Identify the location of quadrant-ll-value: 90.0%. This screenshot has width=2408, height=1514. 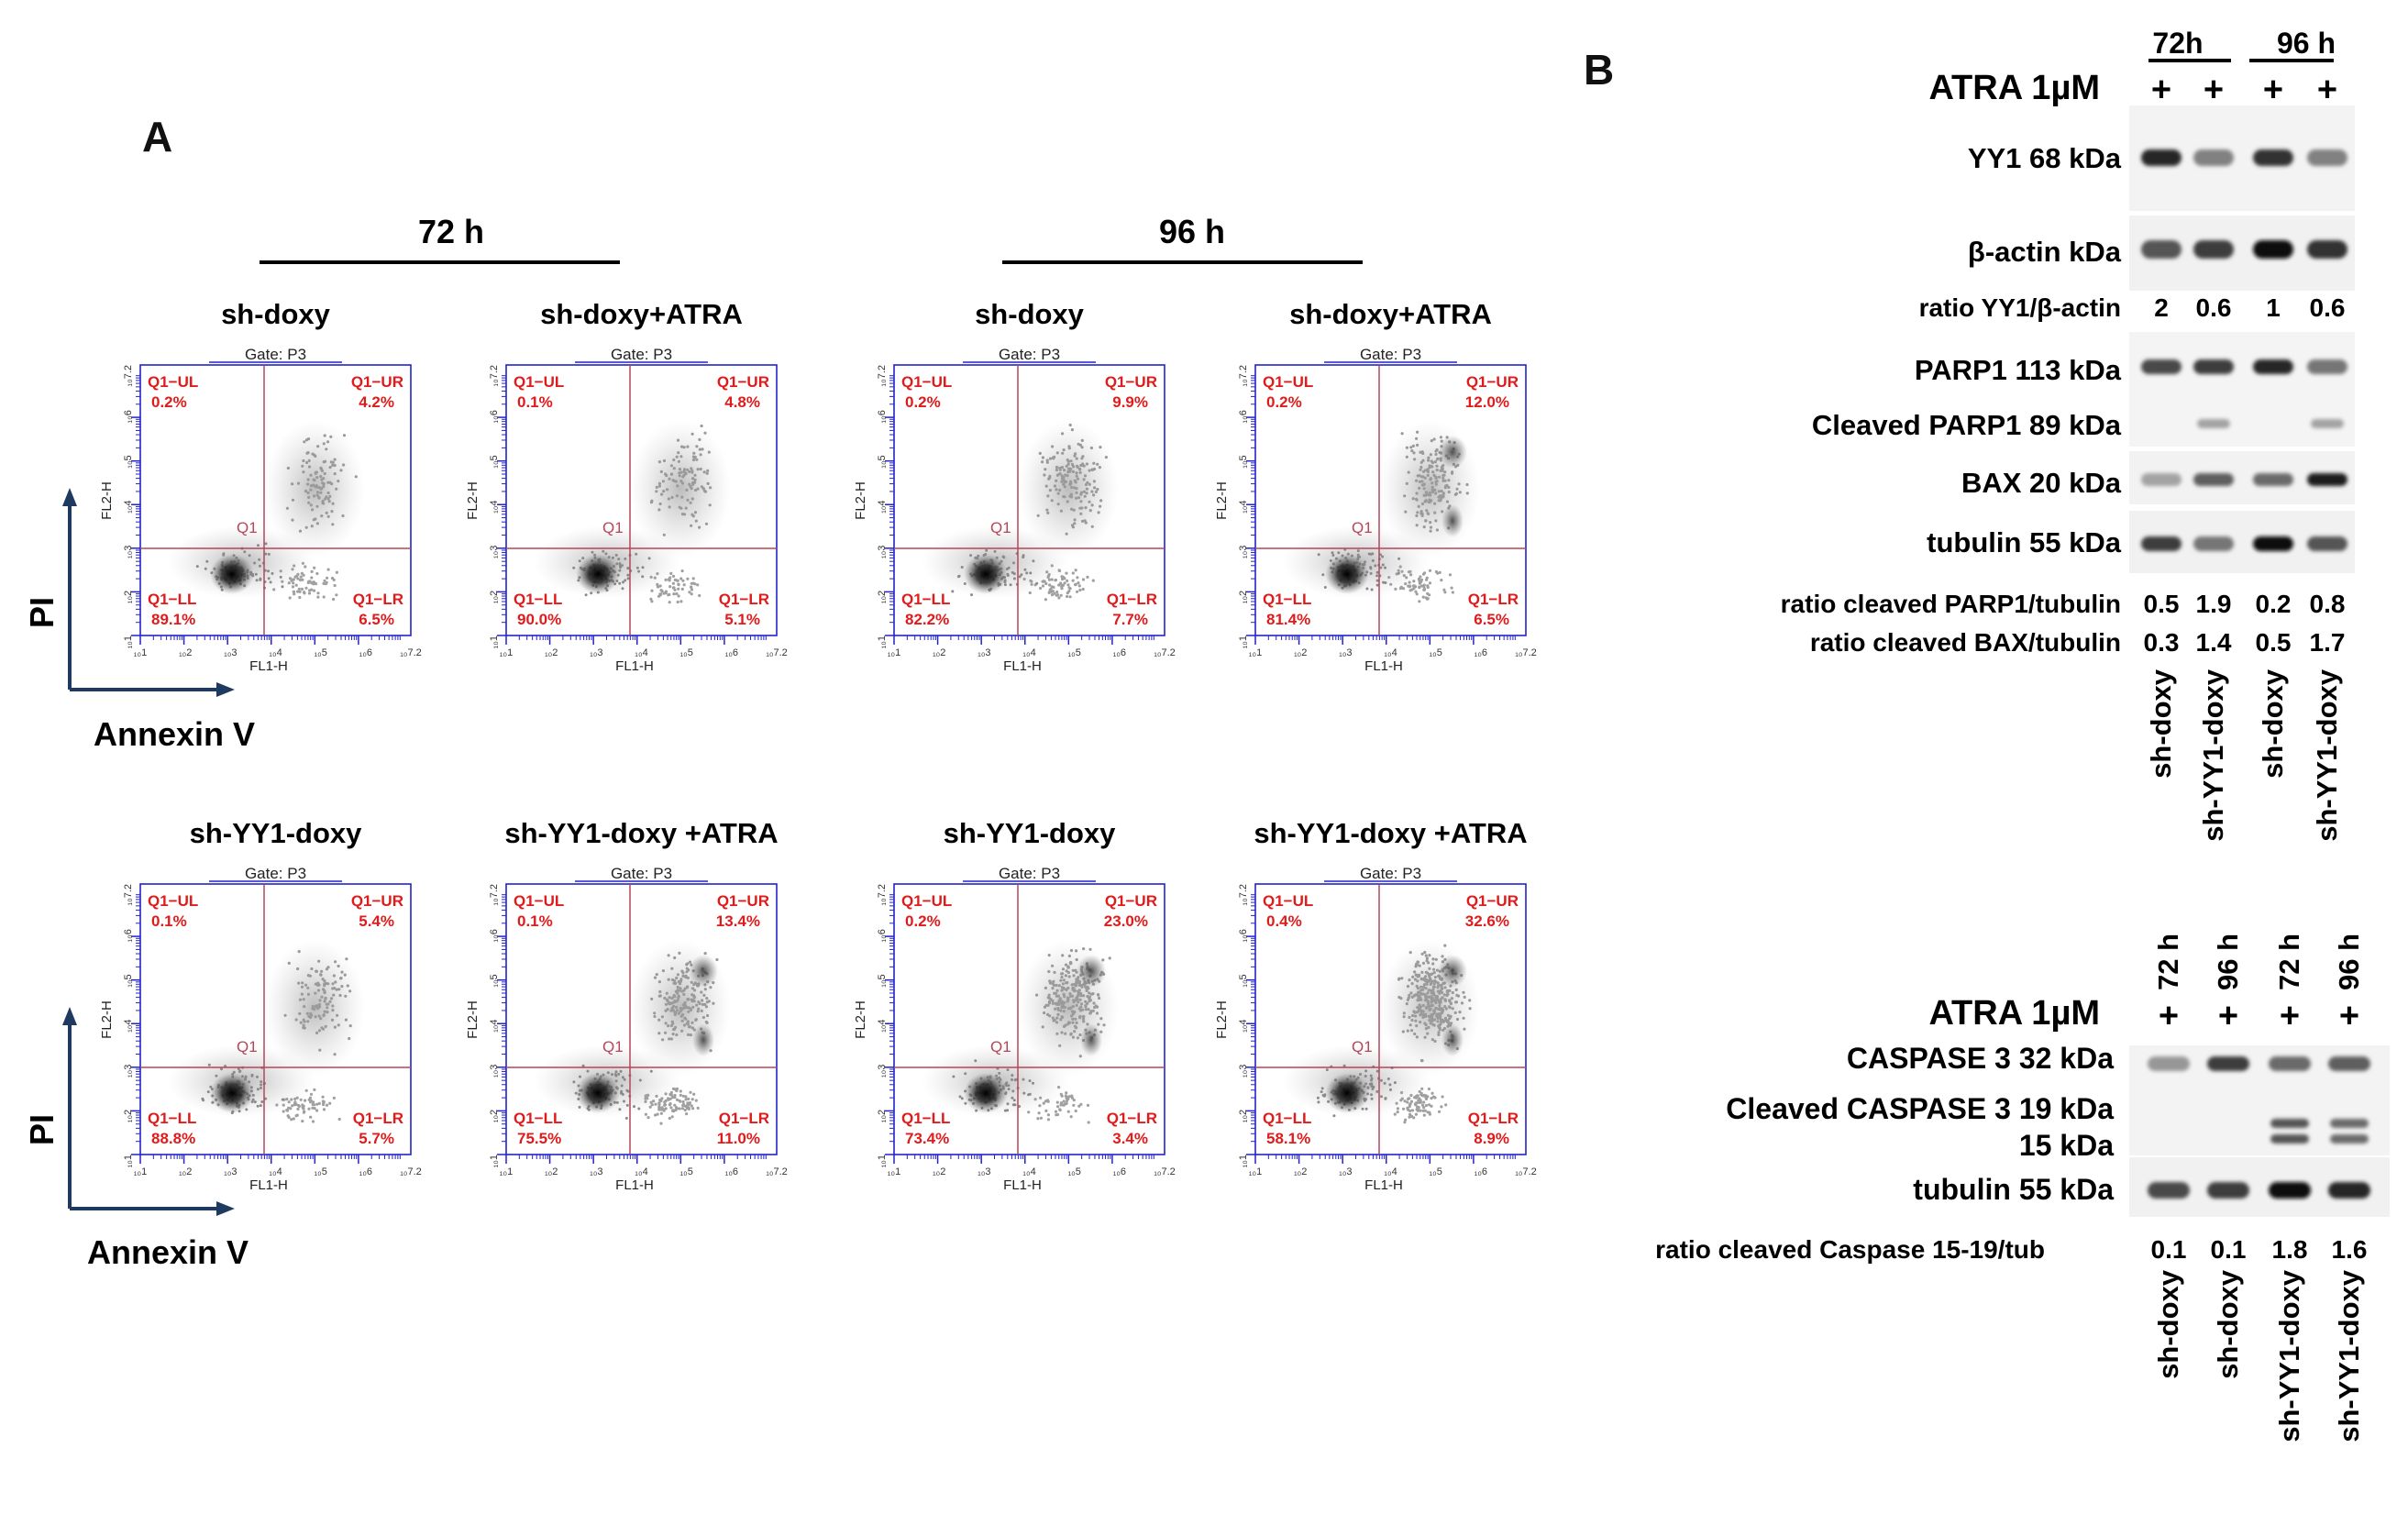
(539, 619).